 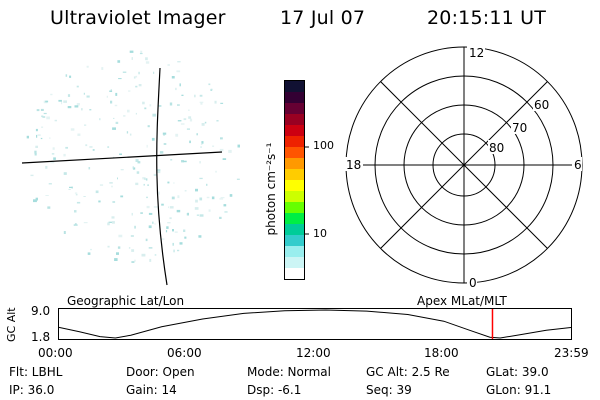 What do you see at coordinates (441, 353) in the screenshot?
I see `timeline-x-tick-1800: 18:00` at bounding box center [441, 353].